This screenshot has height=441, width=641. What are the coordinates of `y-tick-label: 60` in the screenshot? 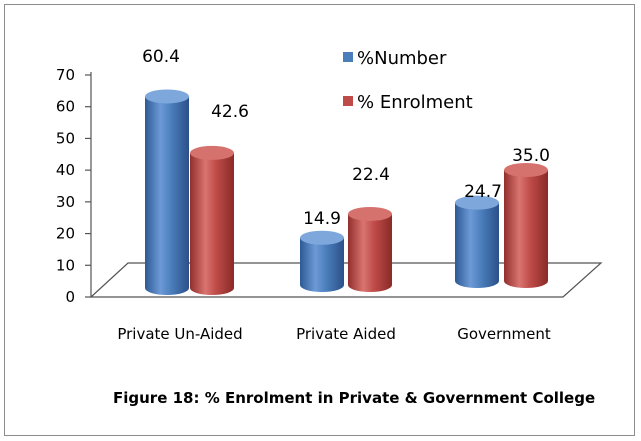 It's located at (65, 107).